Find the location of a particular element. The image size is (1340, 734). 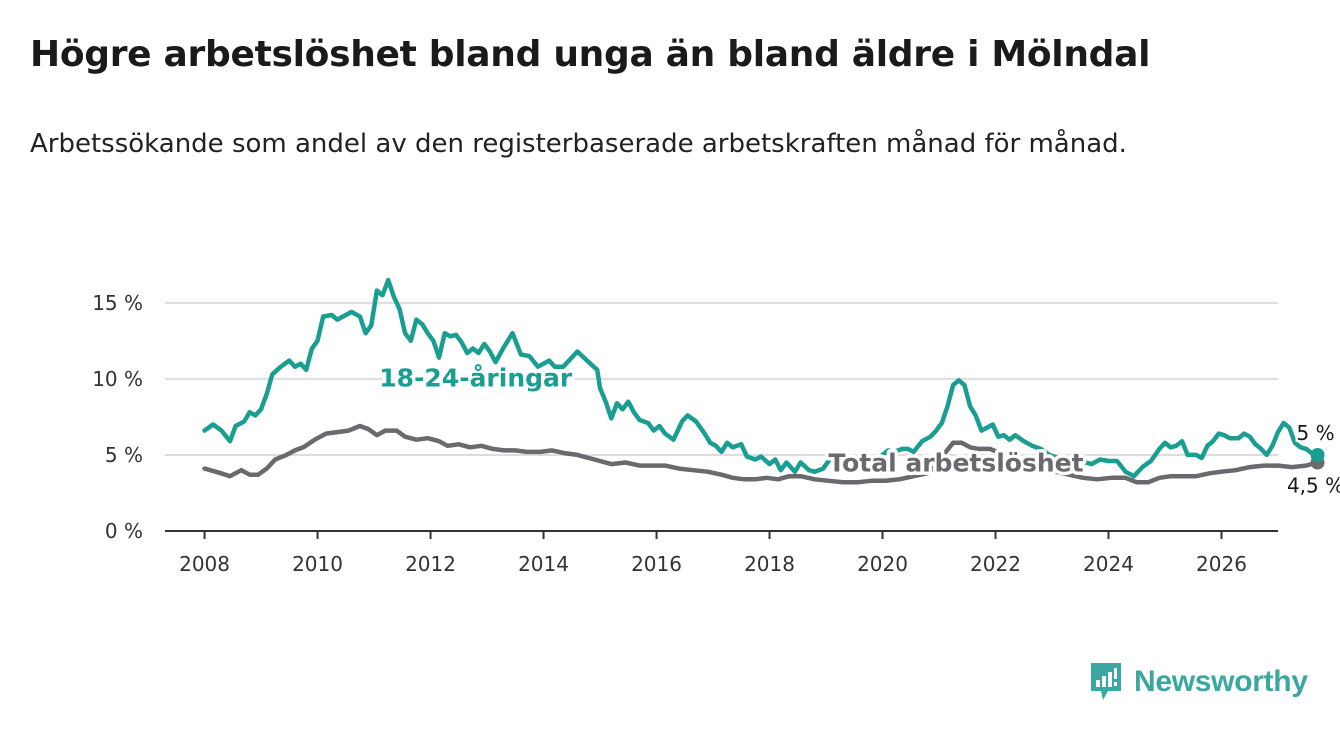

brand-name: Newsworthy is located at coordinates (1221, 681).